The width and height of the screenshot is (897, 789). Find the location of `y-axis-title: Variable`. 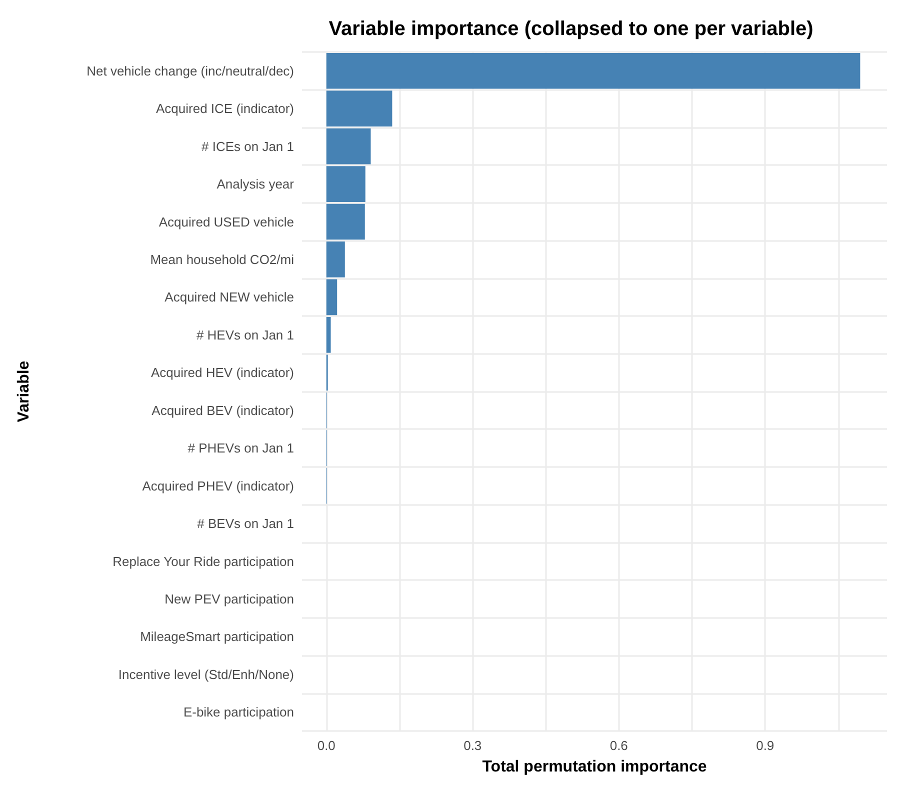

y-axis-title: Variable is located at coordinates (24, 391).